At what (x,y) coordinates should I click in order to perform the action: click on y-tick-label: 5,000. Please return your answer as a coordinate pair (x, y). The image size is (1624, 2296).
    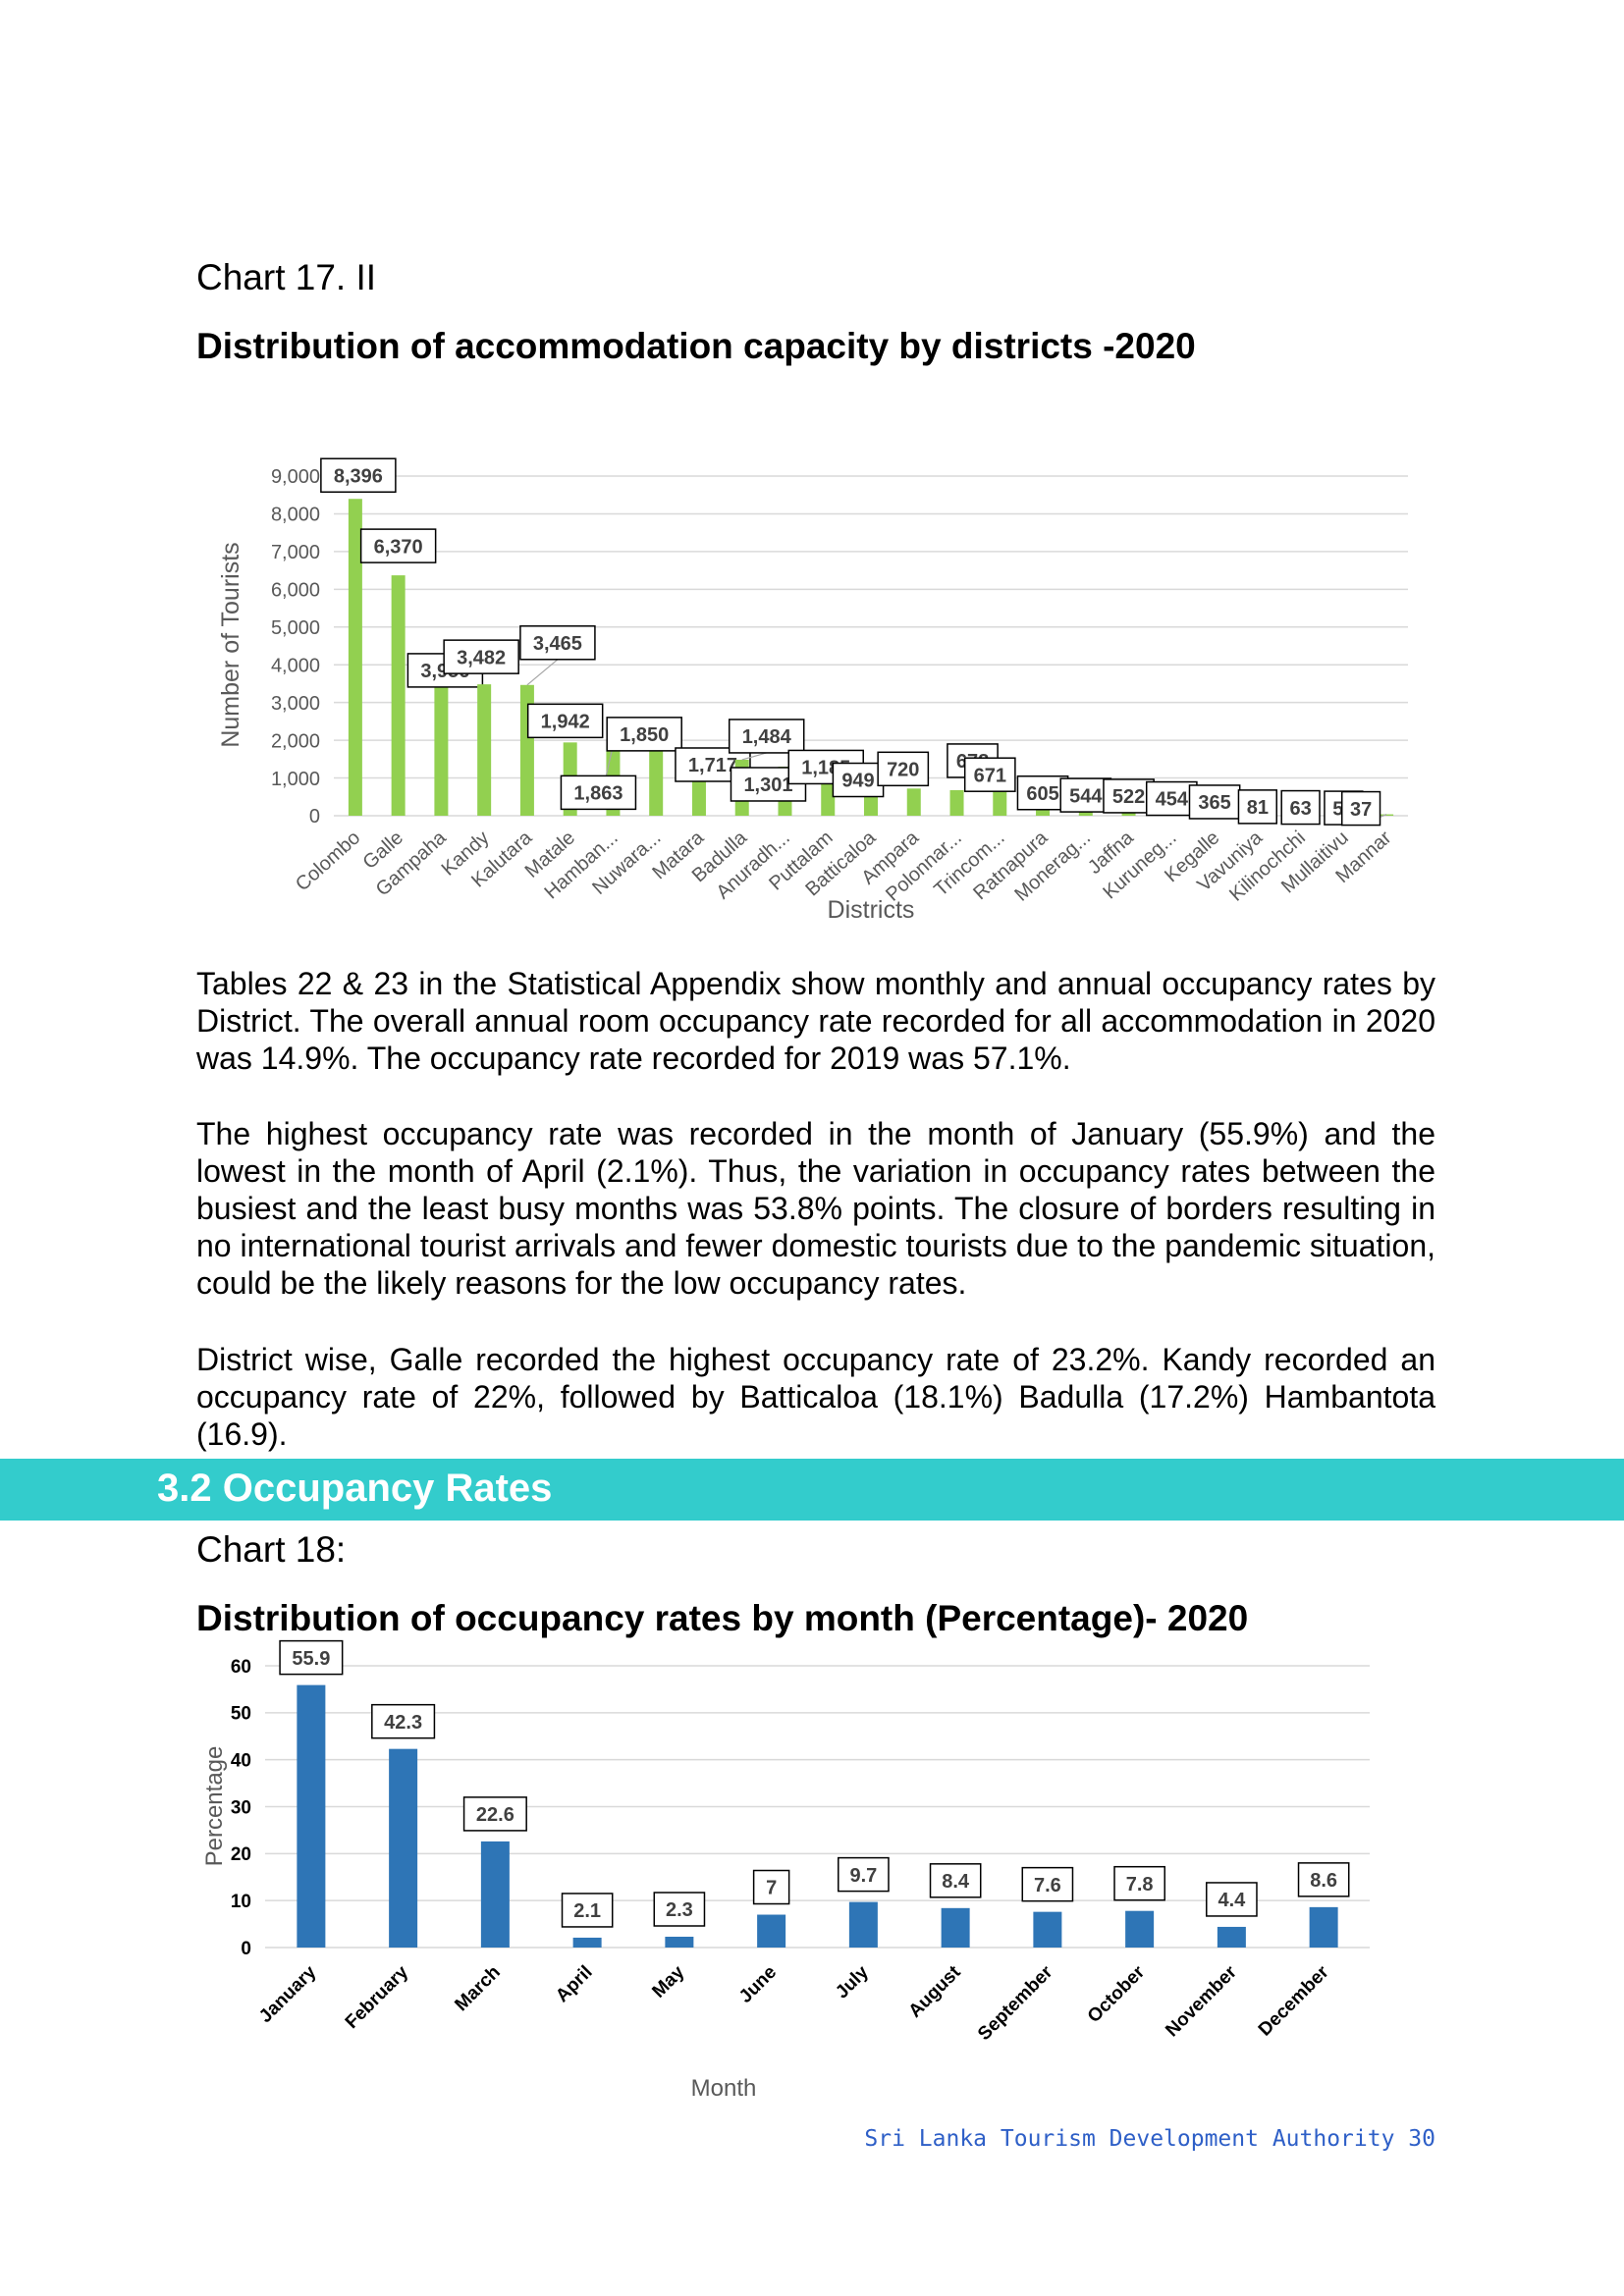
    Looking at the image, I should click on (295, 628).